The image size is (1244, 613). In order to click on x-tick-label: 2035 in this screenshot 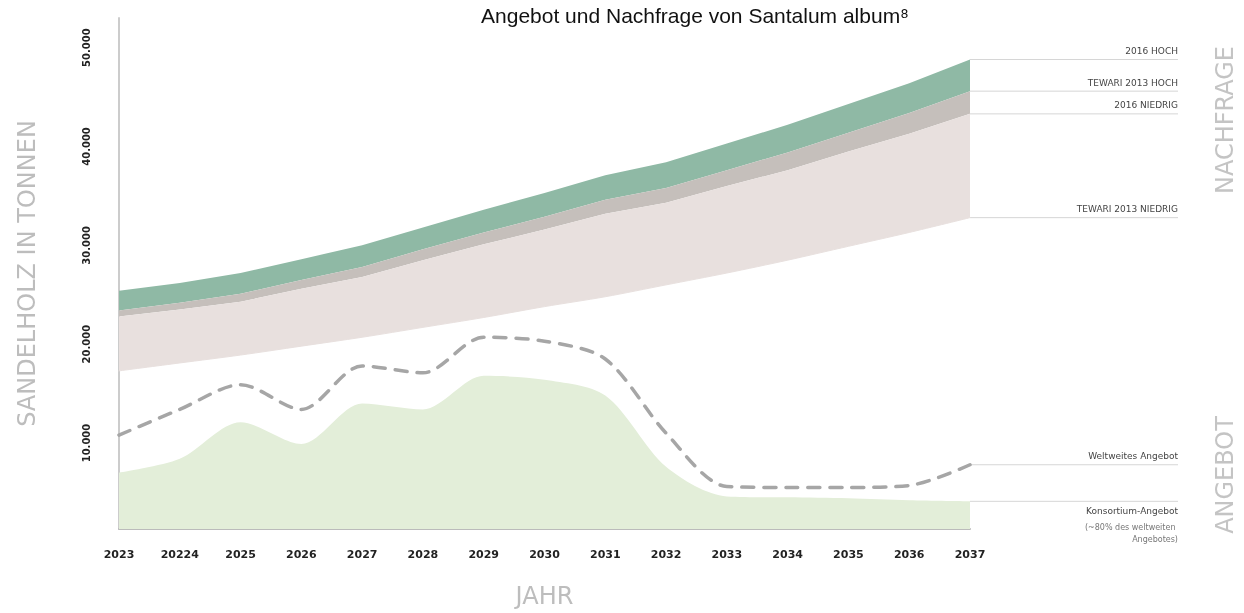, I will do `click(848, 554)`.